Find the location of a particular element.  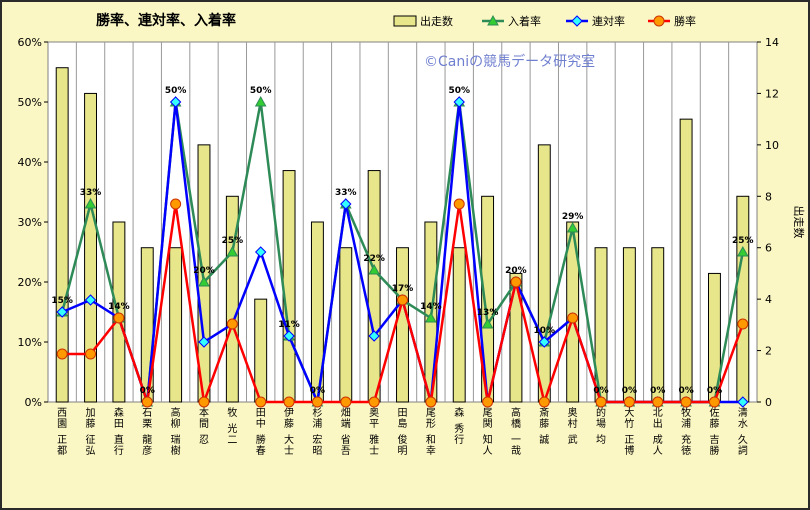

data-label: 11% is located at coordinates (289, 325).